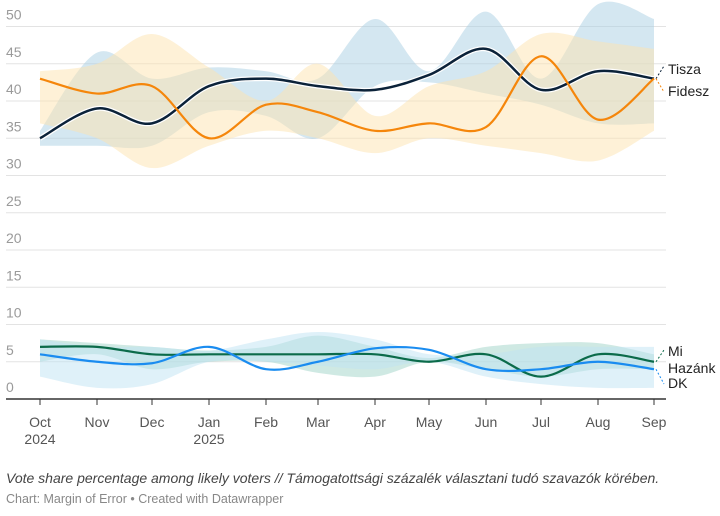 The height and width of the screenshot is (516, 720). What do you see at coordinates (675, 351) in the screenshot?
I see `label-mi-hazank: Mi` at bounding box center [675, 351].